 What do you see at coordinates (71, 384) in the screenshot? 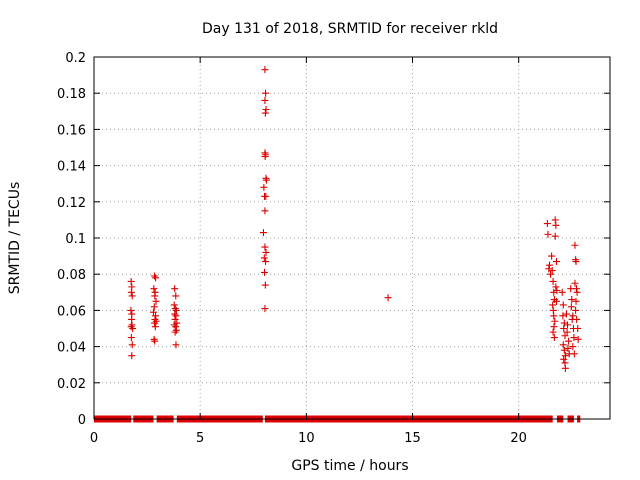
I see `y-tick-label: 0.02` at bounding box center [71, 384].